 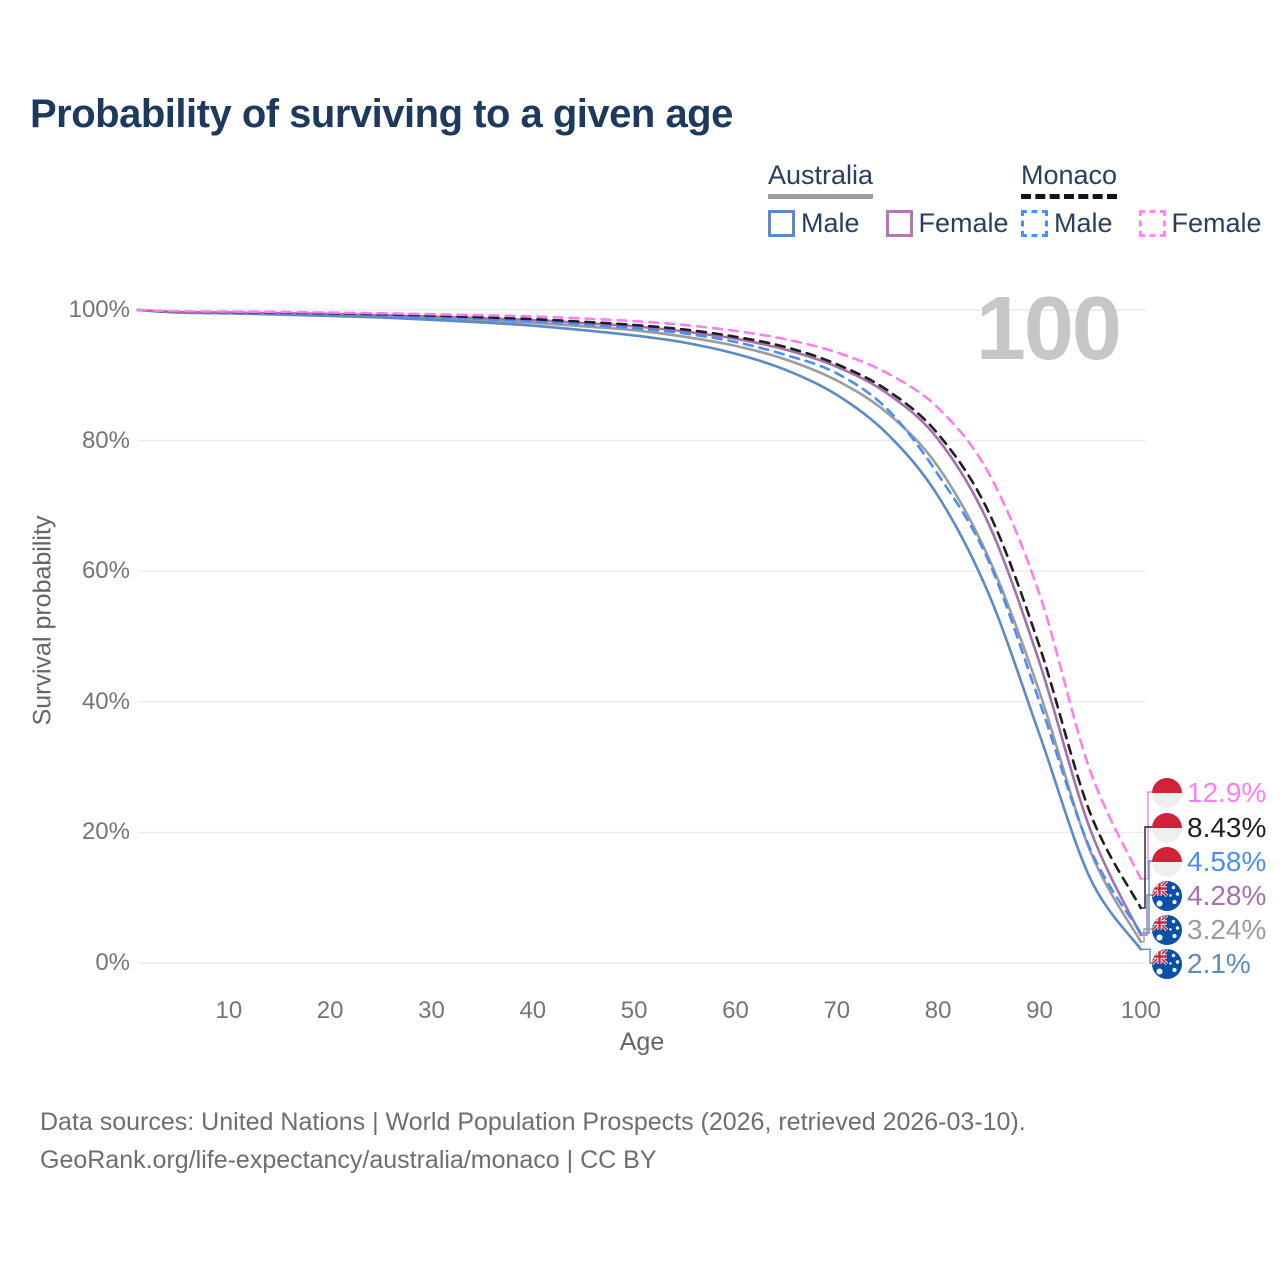 I want to click on x-tick-60: 60, so click(x=735, y=1010).